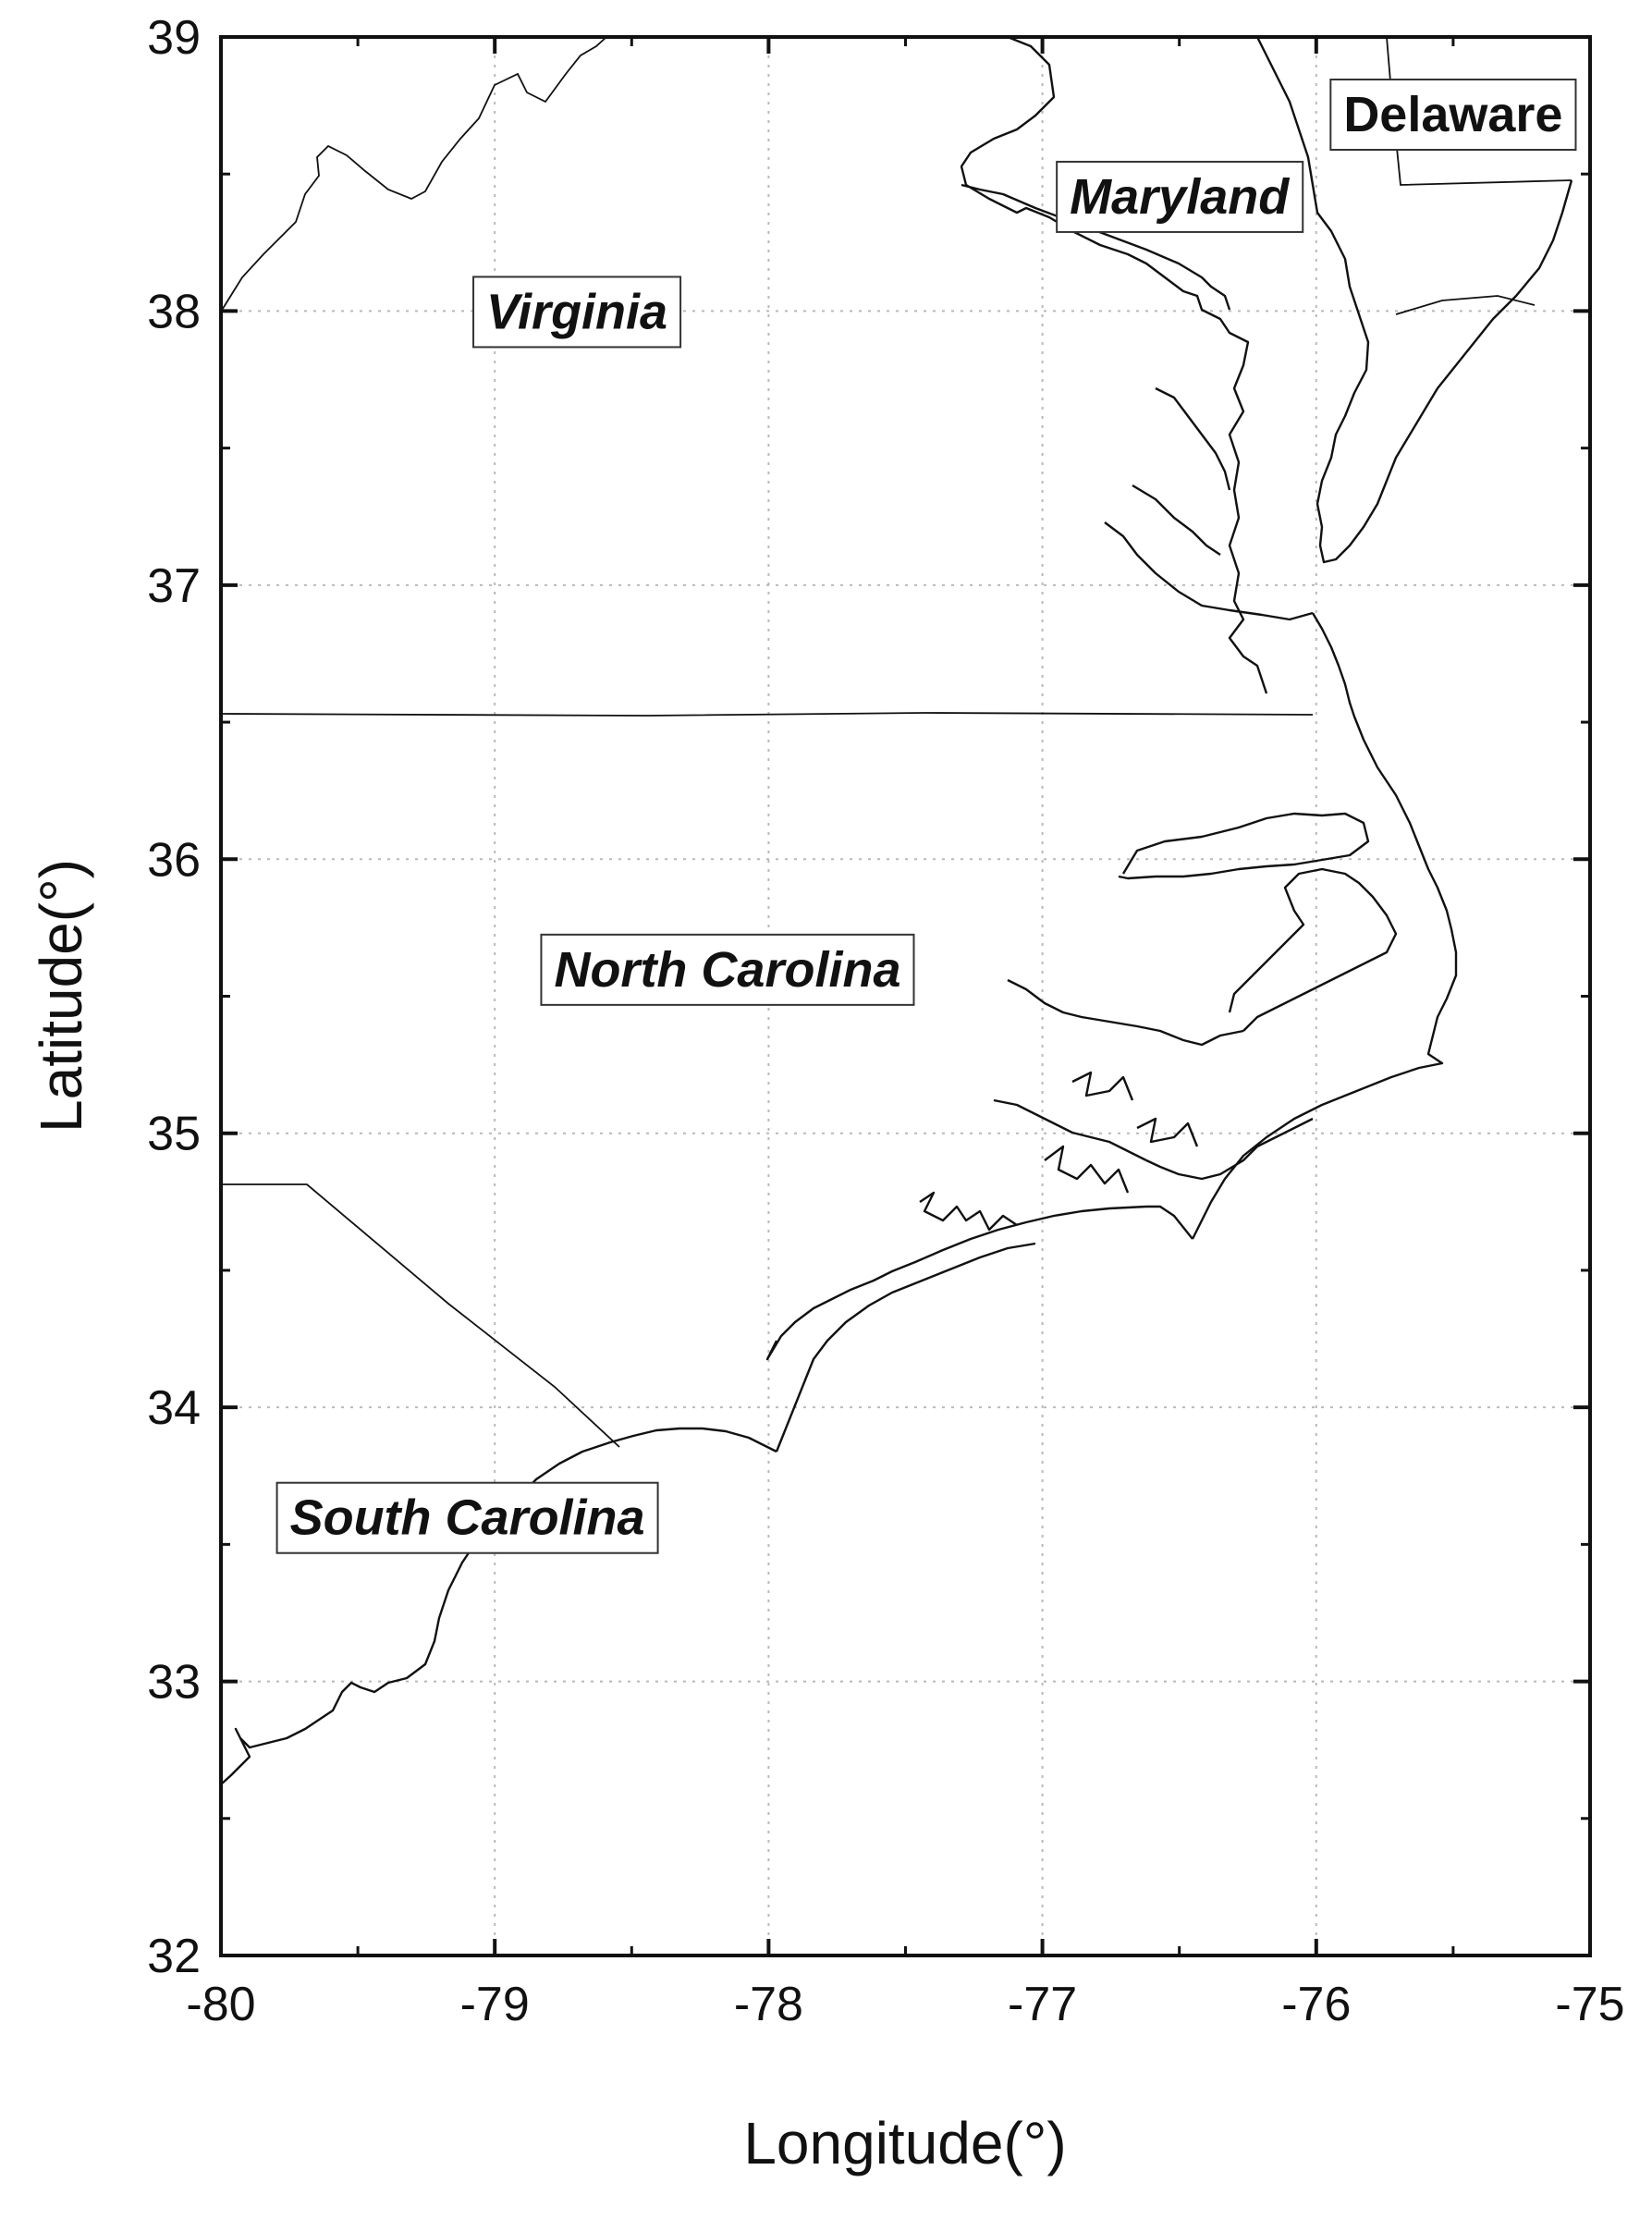 Image resolution: width=1652 pixels, height=2219 pixels. I want to click on pamlico-sound-shore, so click(1313, 949).